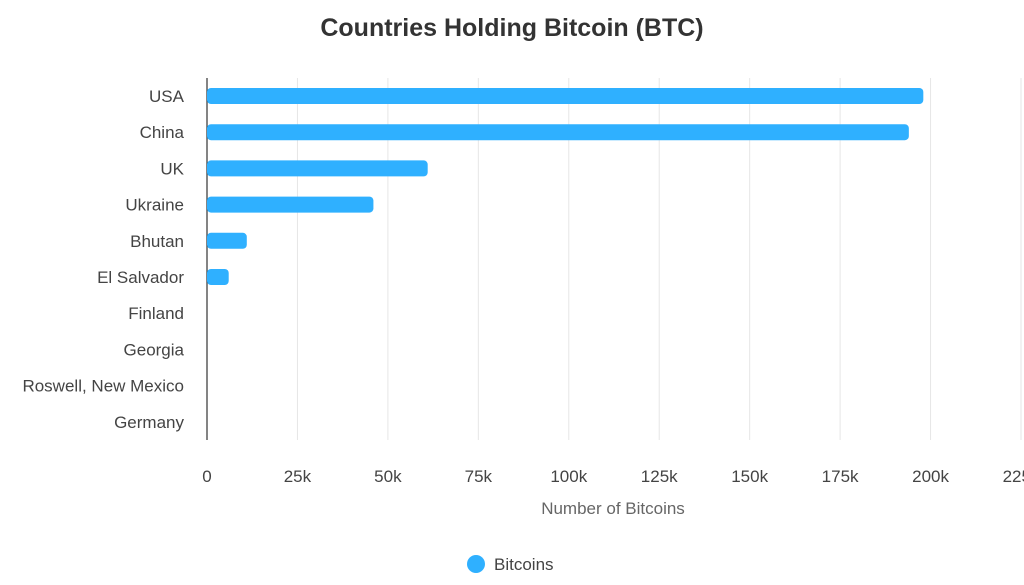 The width and height of the screenshot is (1024, 585). Describe the element at coordinates (162, 132) in the screenshot. I see `y-tick-label: China` at that location.